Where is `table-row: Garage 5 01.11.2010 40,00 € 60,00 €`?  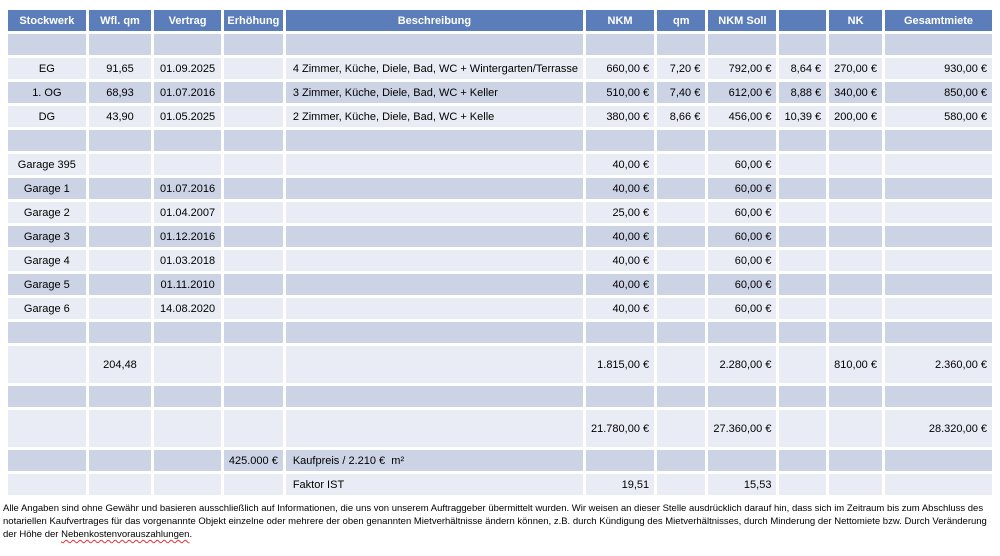
table-row: Garage 5 01.11.2010 40,00 € 60,00 € is located at coordinates (500, 284).